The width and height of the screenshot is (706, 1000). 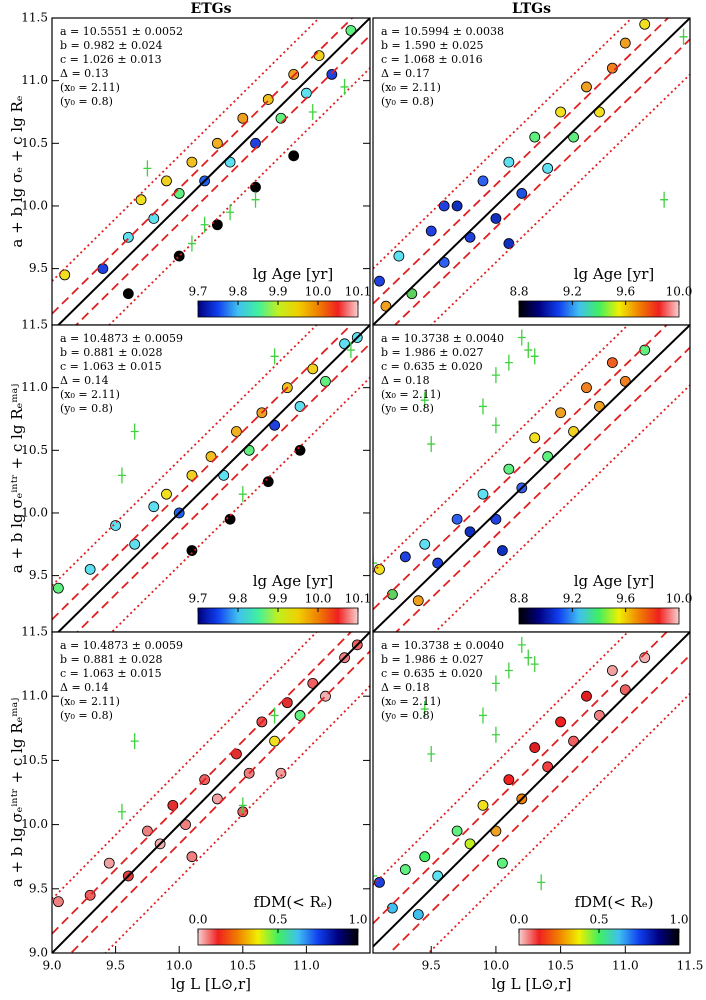 What do you see at coordinates (121, 645) in the screenshot?
I see `fit-annotation: a = 10.4873 ± 0.0059` at bounding box center [121, 645].